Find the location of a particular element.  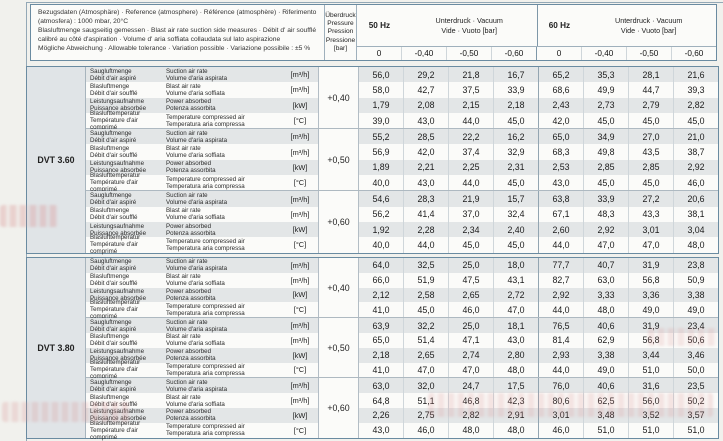

data-cell: 38,1 is located at coordinates (695, 214).